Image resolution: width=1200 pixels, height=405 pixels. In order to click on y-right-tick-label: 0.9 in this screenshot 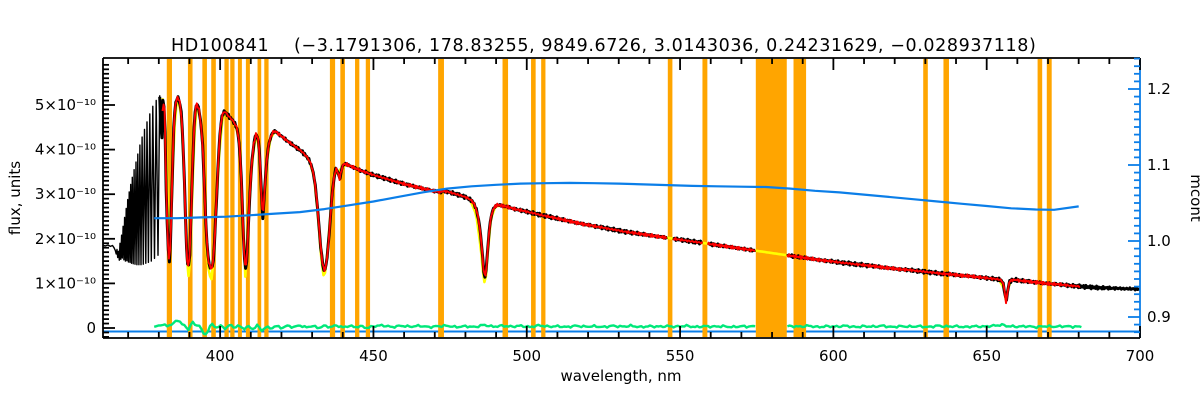, I will do `click(1159, 317)`.